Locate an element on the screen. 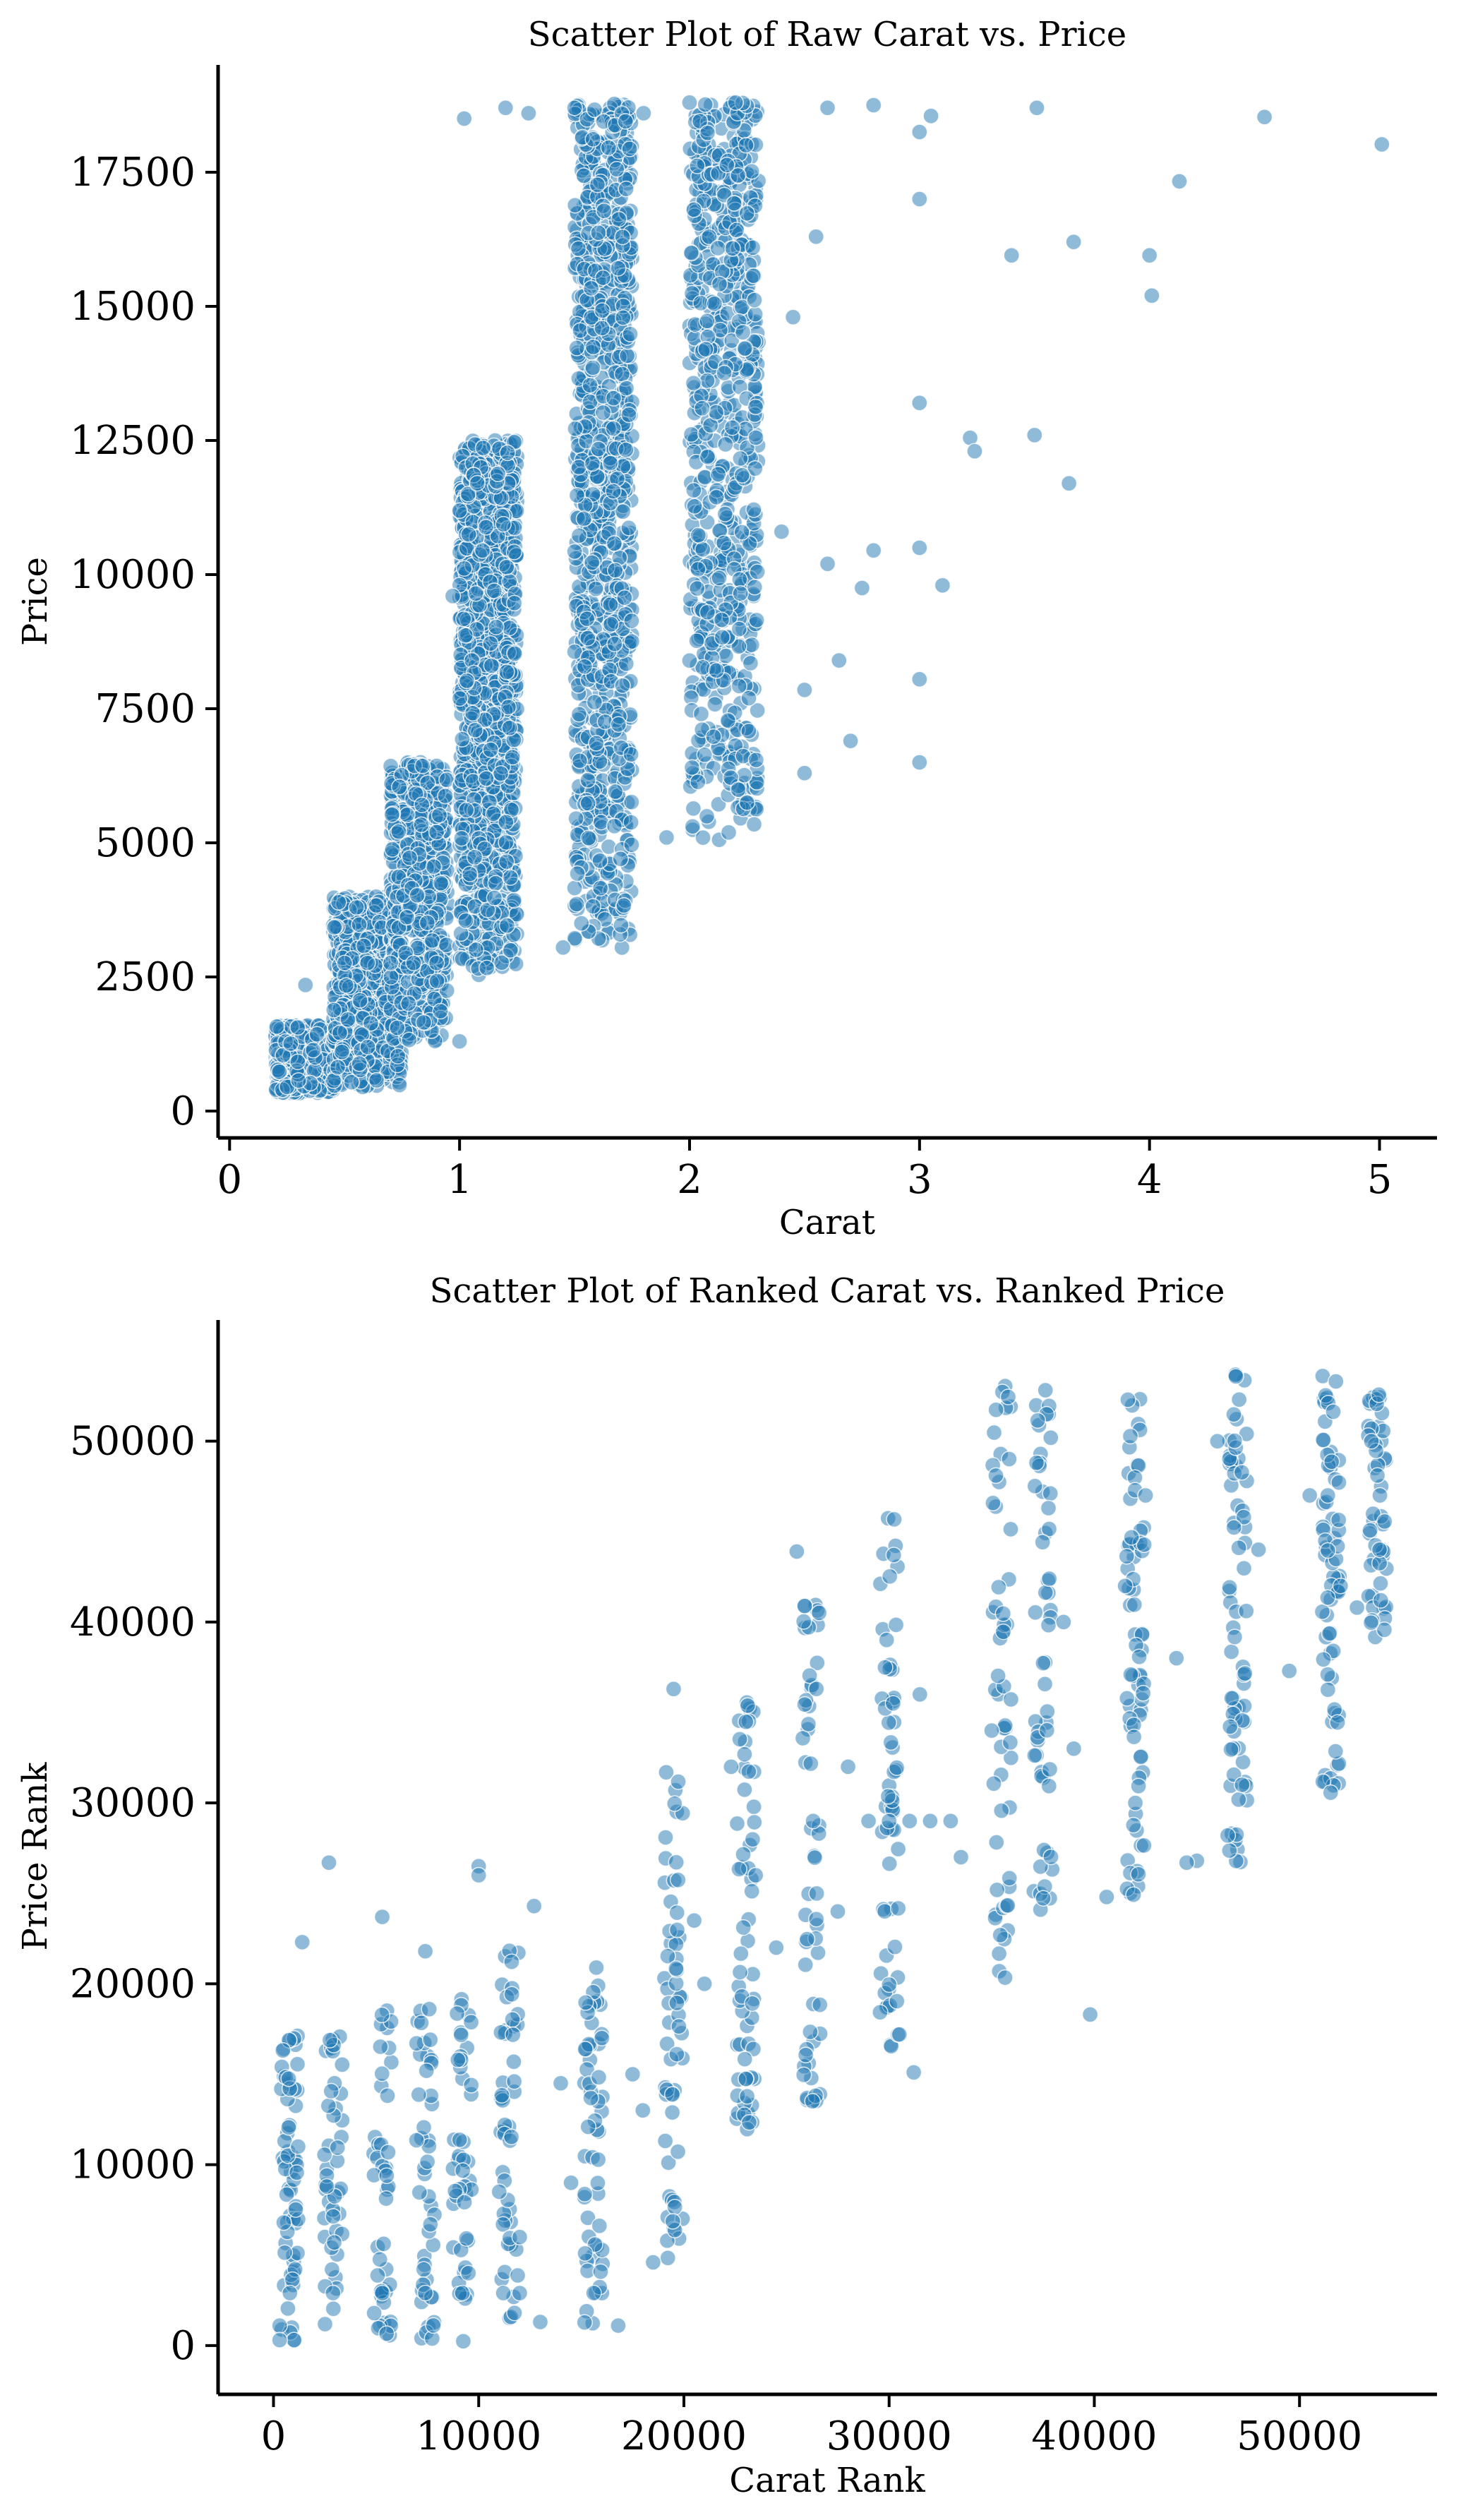  chart-title: Scatter Plot of Raw Carat vs. Price is located at coordinates (827, 34).